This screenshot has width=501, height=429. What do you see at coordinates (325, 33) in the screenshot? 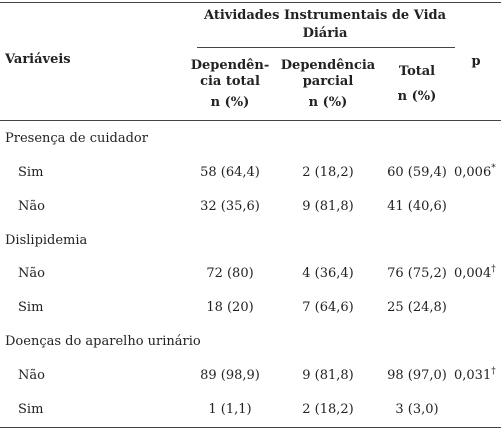
I see `group-header: Diária` at bounding box center [325, 33].